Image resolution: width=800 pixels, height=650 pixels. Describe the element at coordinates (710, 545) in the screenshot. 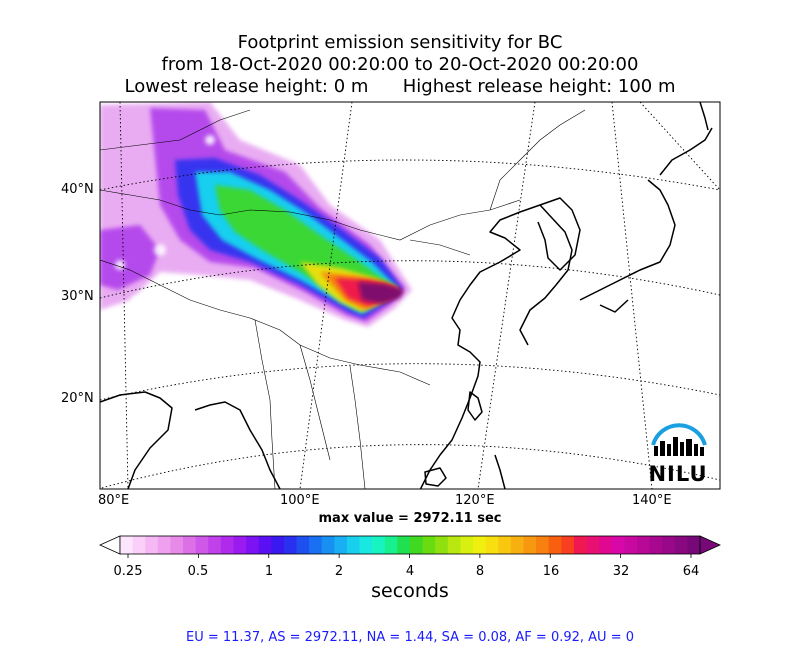

I see `colorbar-max-extension` at that location.